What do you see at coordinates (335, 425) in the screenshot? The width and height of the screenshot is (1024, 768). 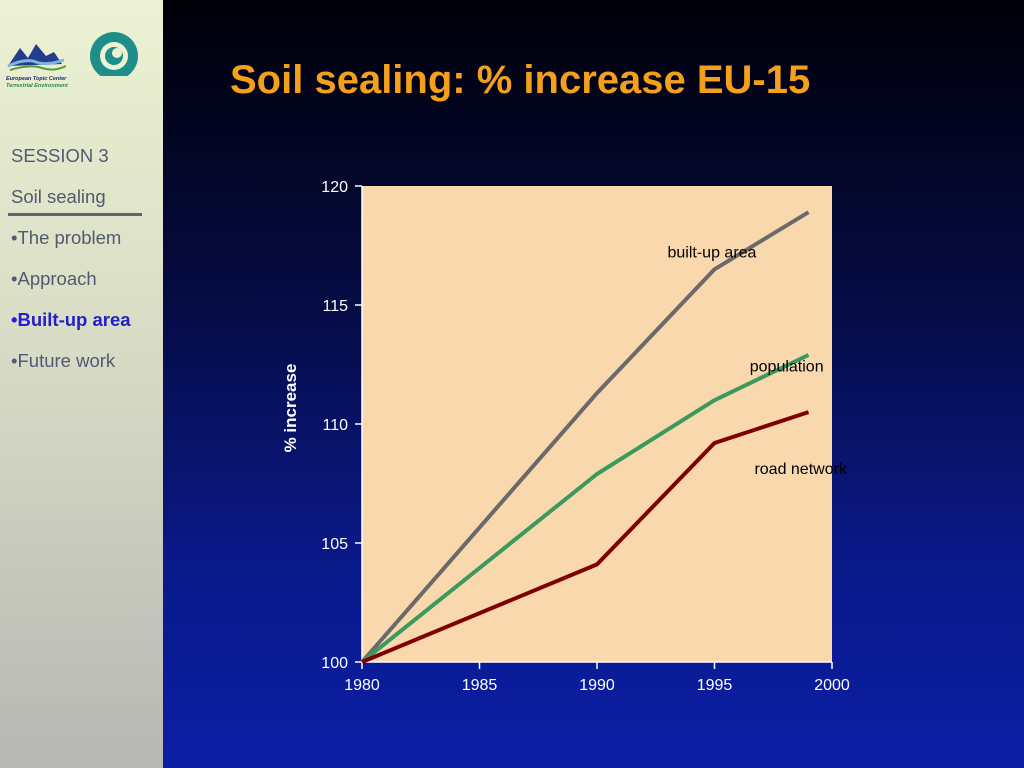 I see `y-tick-label: 110` at bounding box center [335, 425].